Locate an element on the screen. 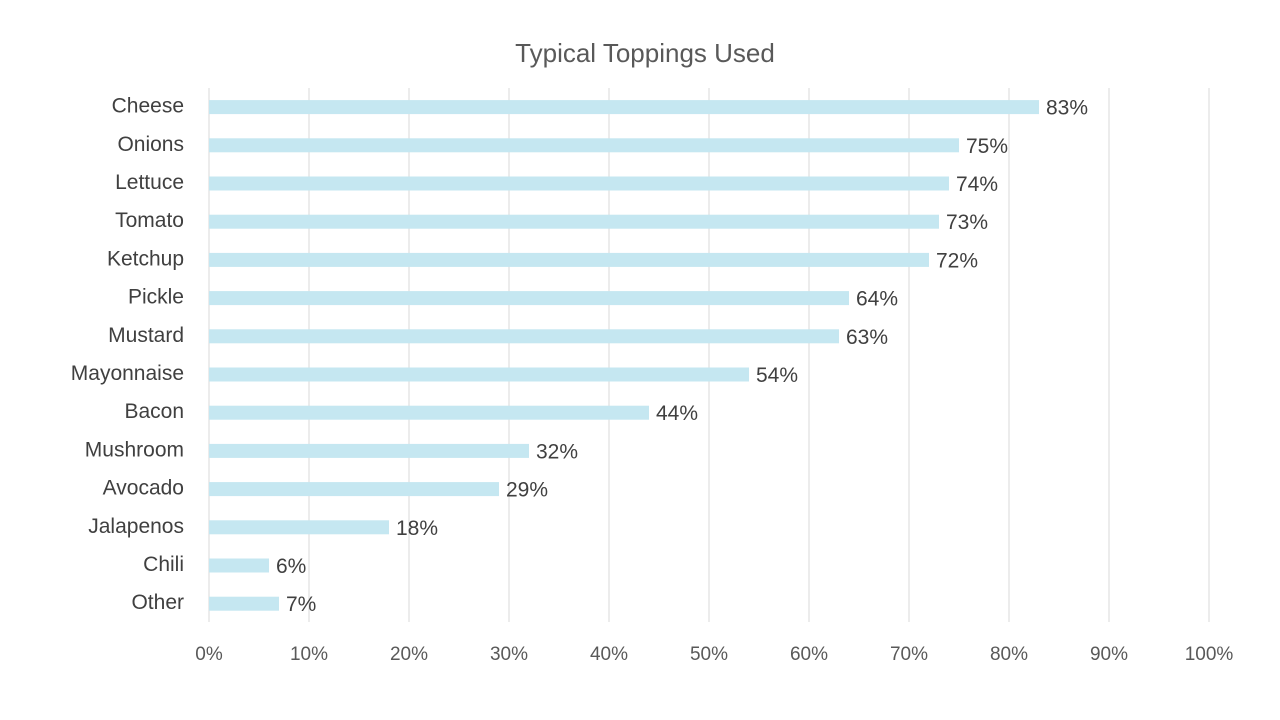  data-label: 64% is located at coordinates (877, 299).